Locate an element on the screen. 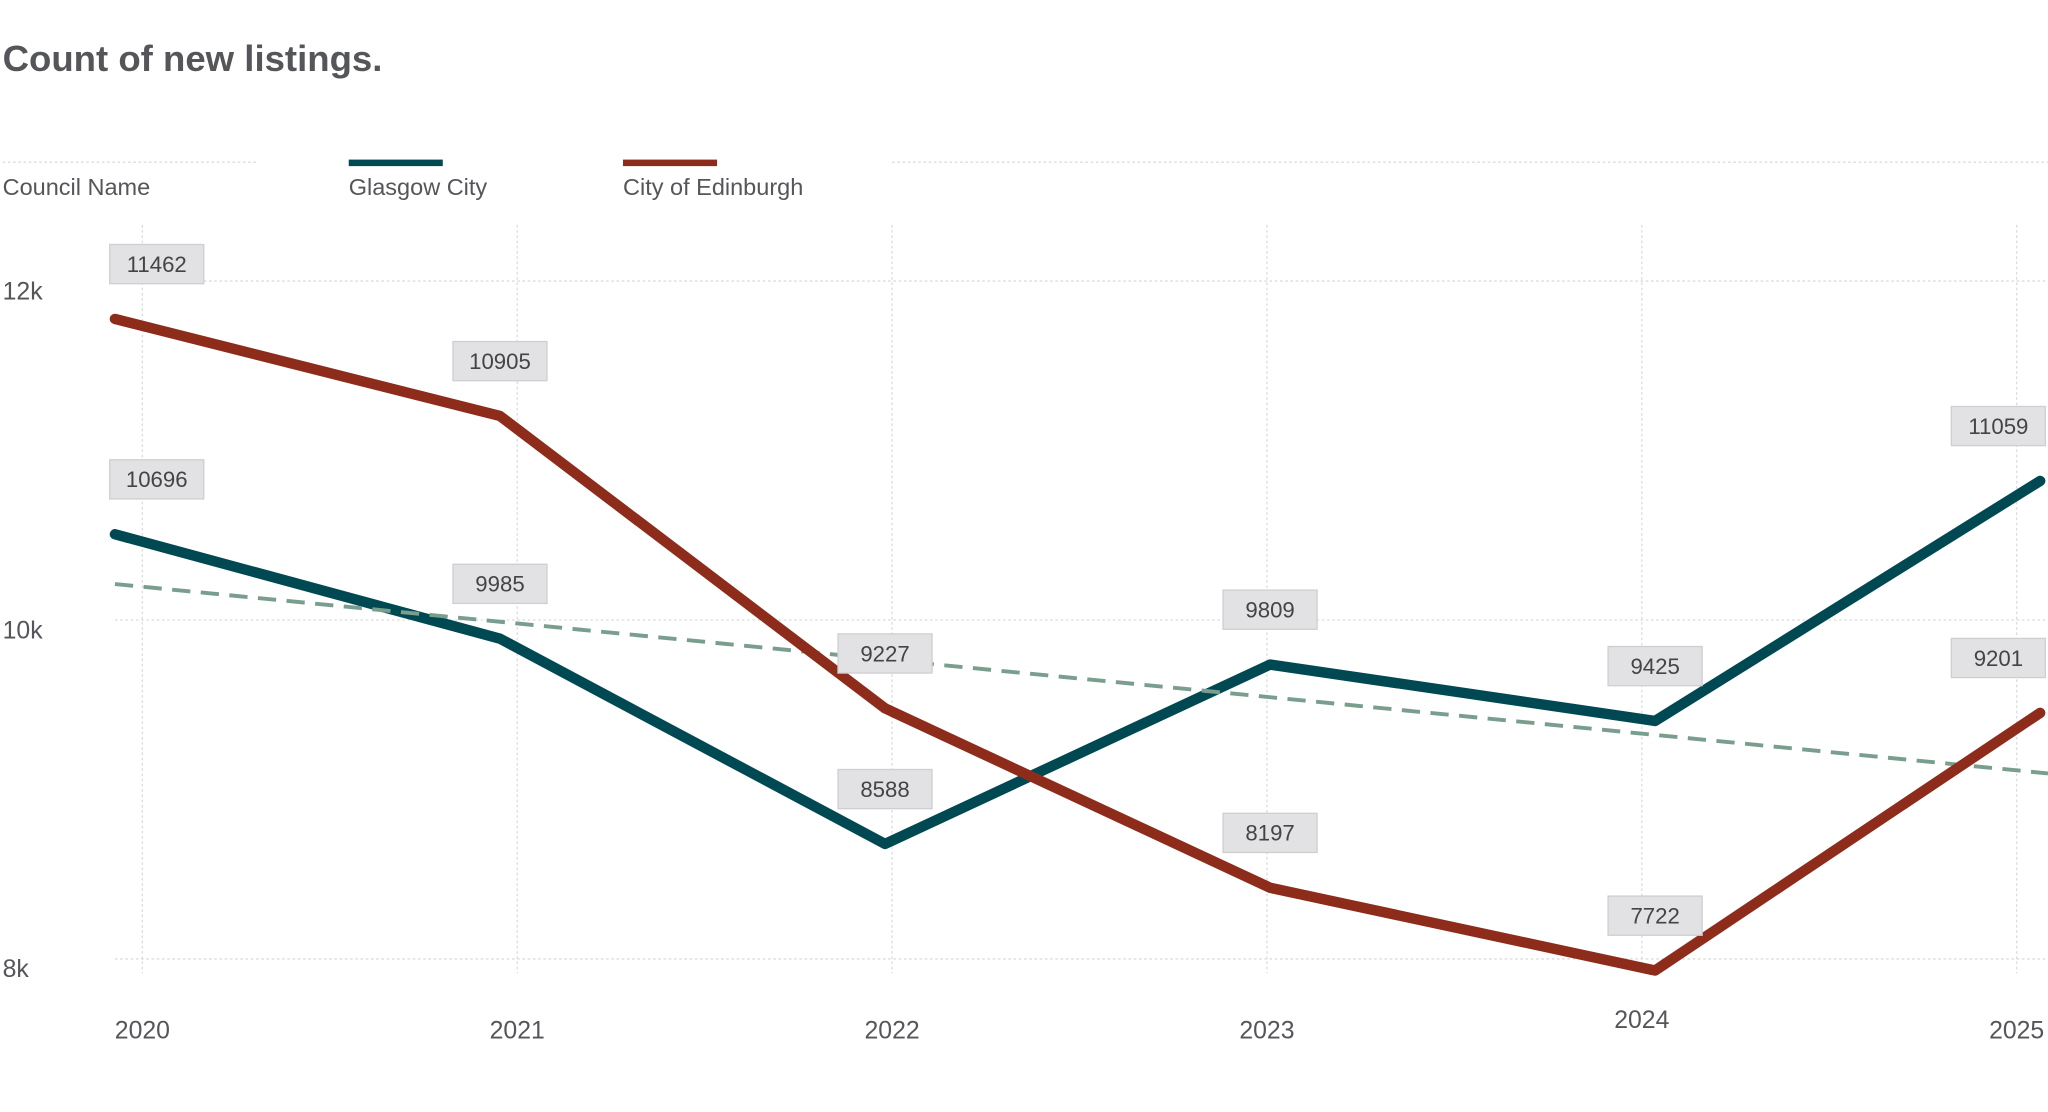 This screenshot has height=1112, width=2048. data-label-text: 9227 is located at coordinates (884, 653).